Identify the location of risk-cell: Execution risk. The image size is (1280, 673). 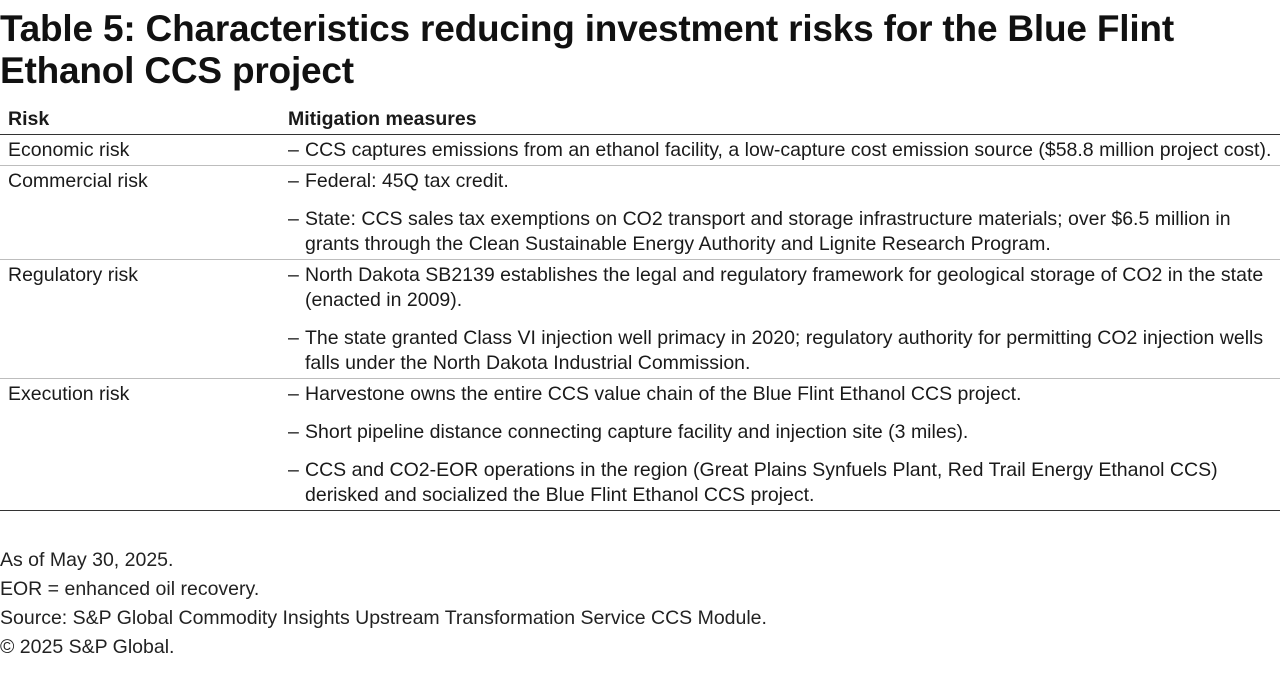
(144, 444).